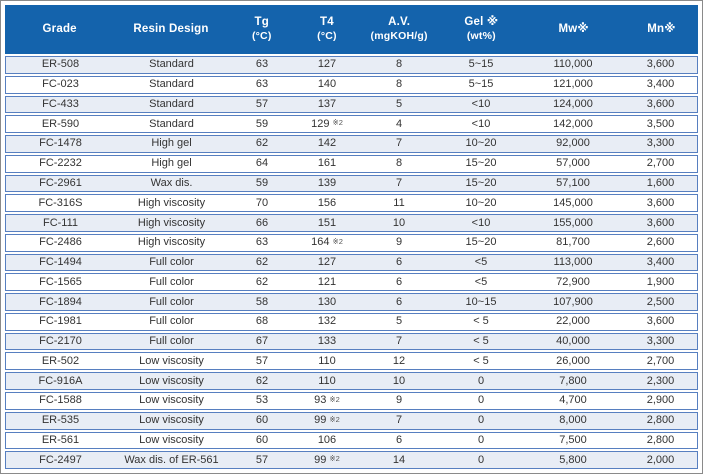 This screenshot has height=474, width=703. I want to click on col-header-label: T4, so click(327, 22).